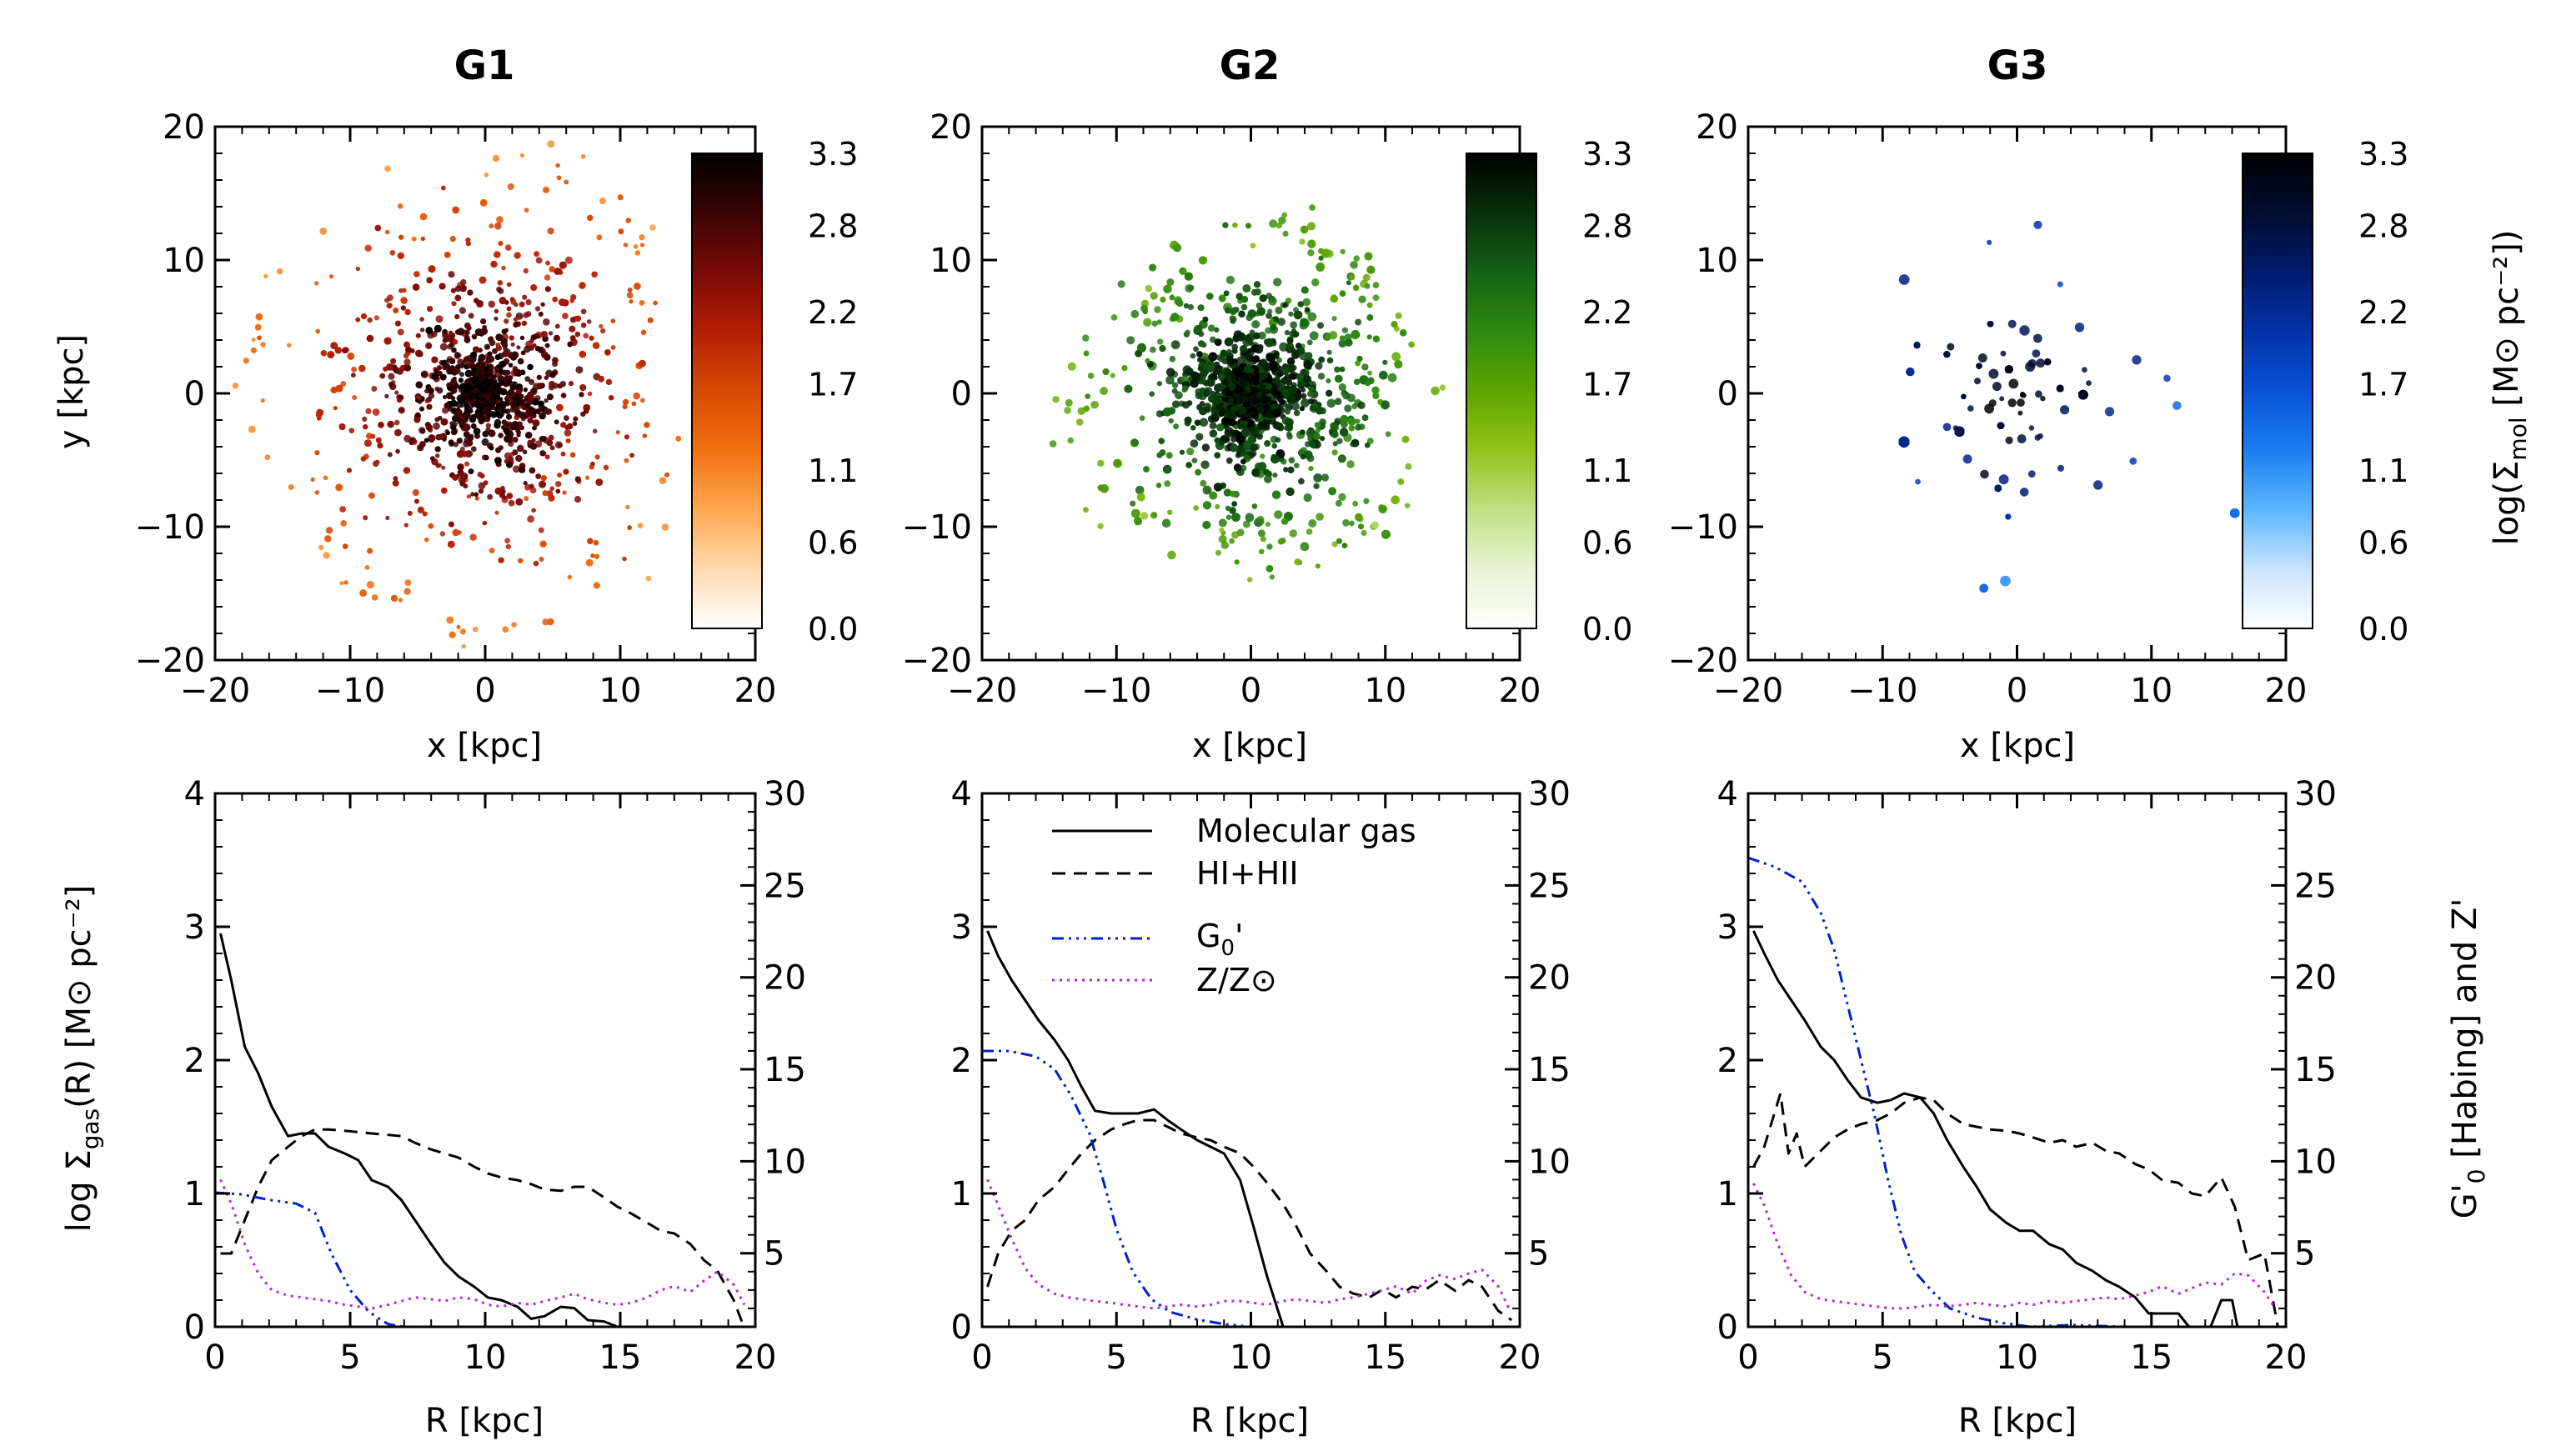 The height and width of the screenshot is (1456, 2571). I want to click on x-axis-label-g2: x [kpc], so click(1249, 746).